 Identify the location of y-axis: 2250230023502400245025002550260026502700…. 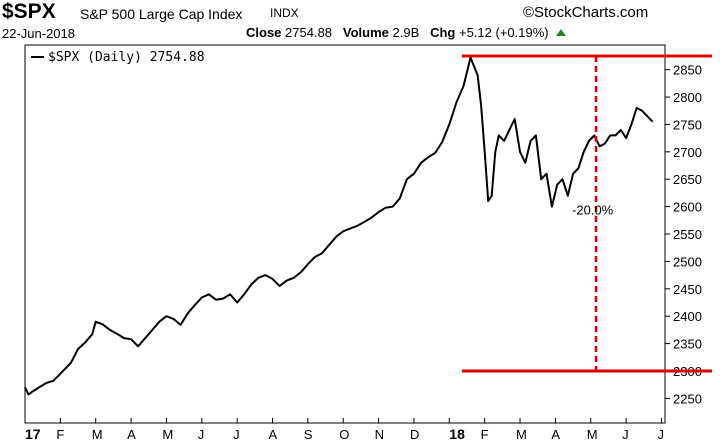
(683, 234).